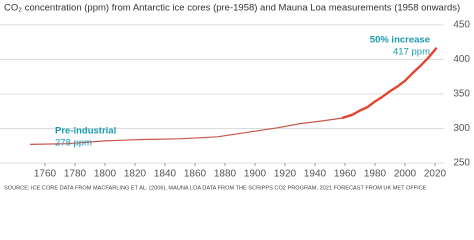 The height and width of the screenshot is (240, 474). What do you see at coordinates (461, 25) in the screenshot?
I see `y-tick-label: 450` at bounding box center [461, 25].